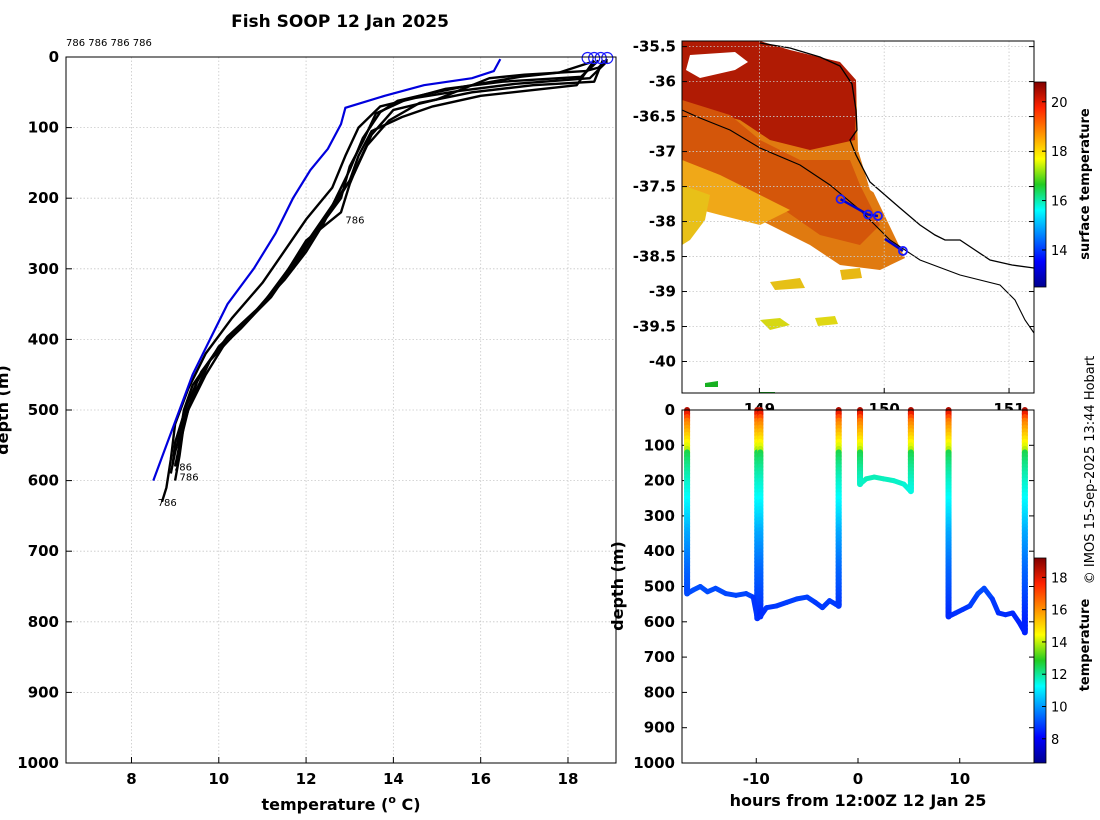  I want to click on section-y-axis-label: depth (m), so click(617, 586).